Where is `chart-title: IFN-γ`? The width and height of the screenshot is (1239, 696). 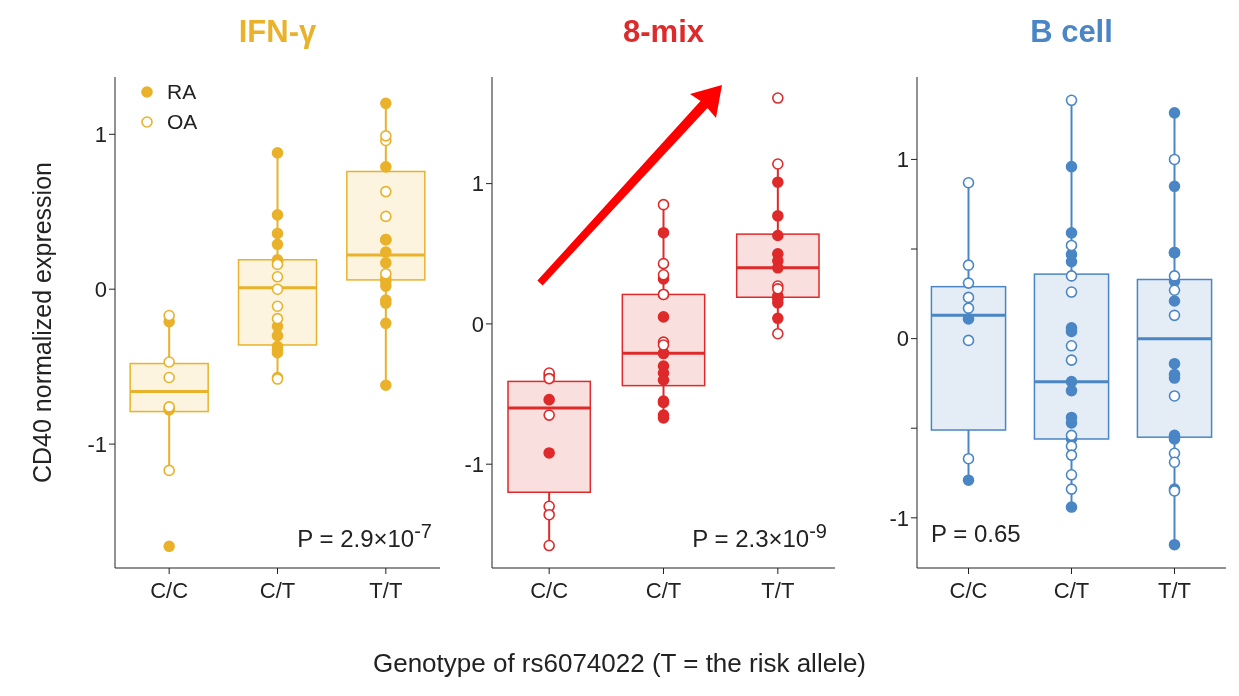
chart-title: IFN-γ is located at coordinates (277, 32).